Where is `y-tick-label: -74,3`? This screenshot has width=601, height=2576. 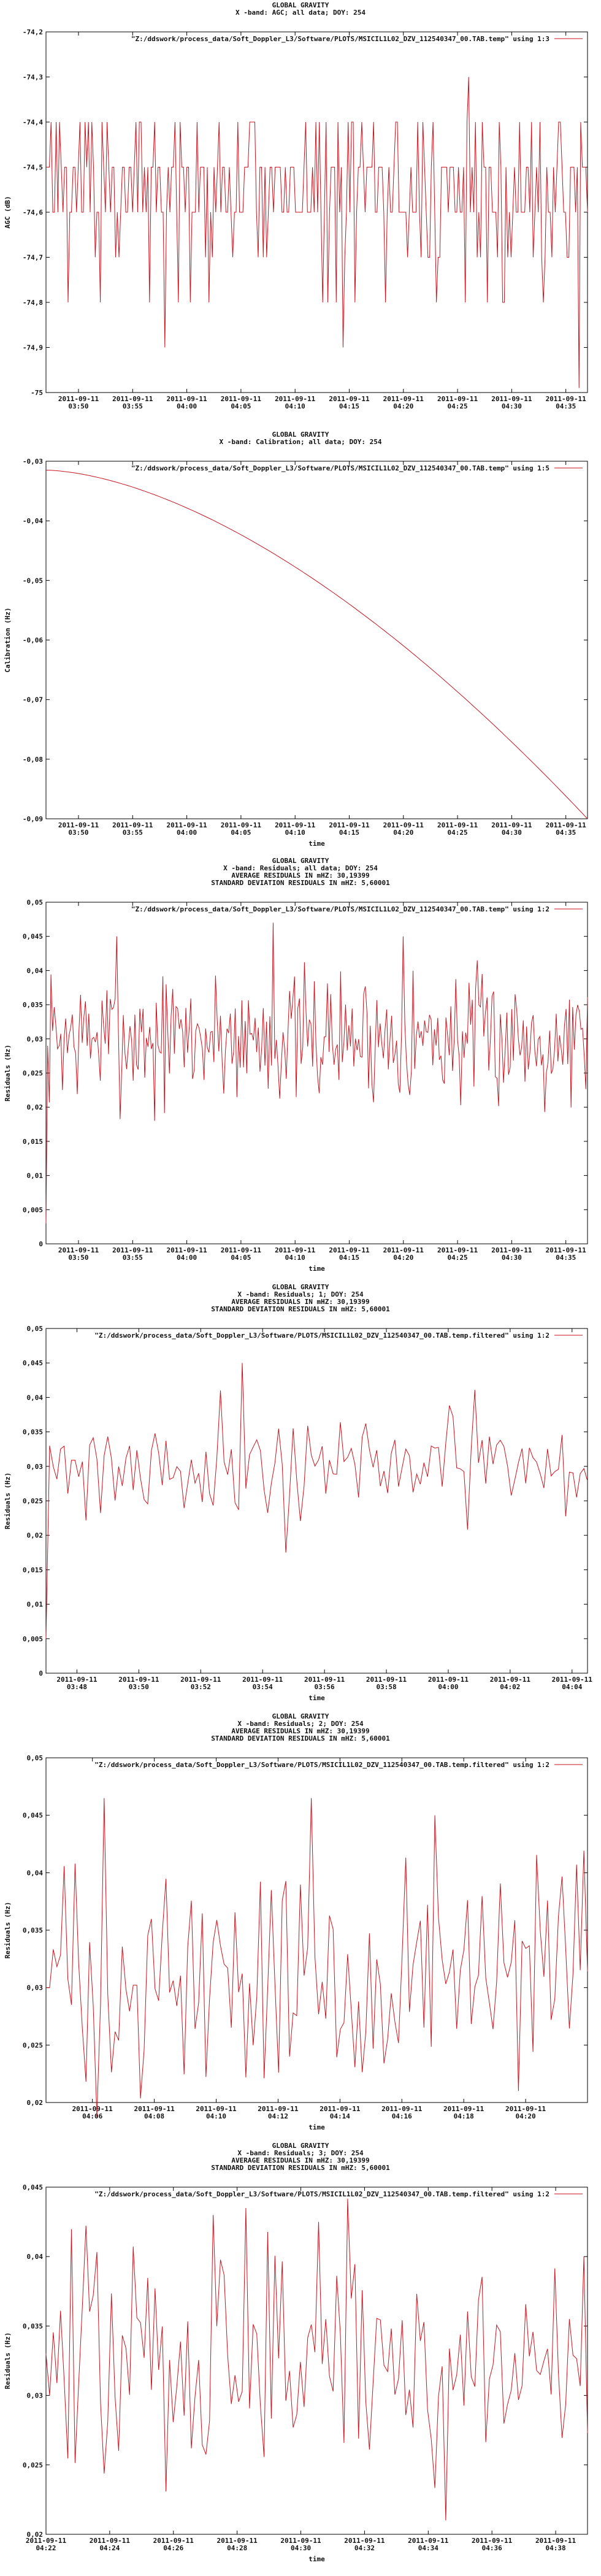 y-tick-label: -74,3 is located at coordinates (33, 78).